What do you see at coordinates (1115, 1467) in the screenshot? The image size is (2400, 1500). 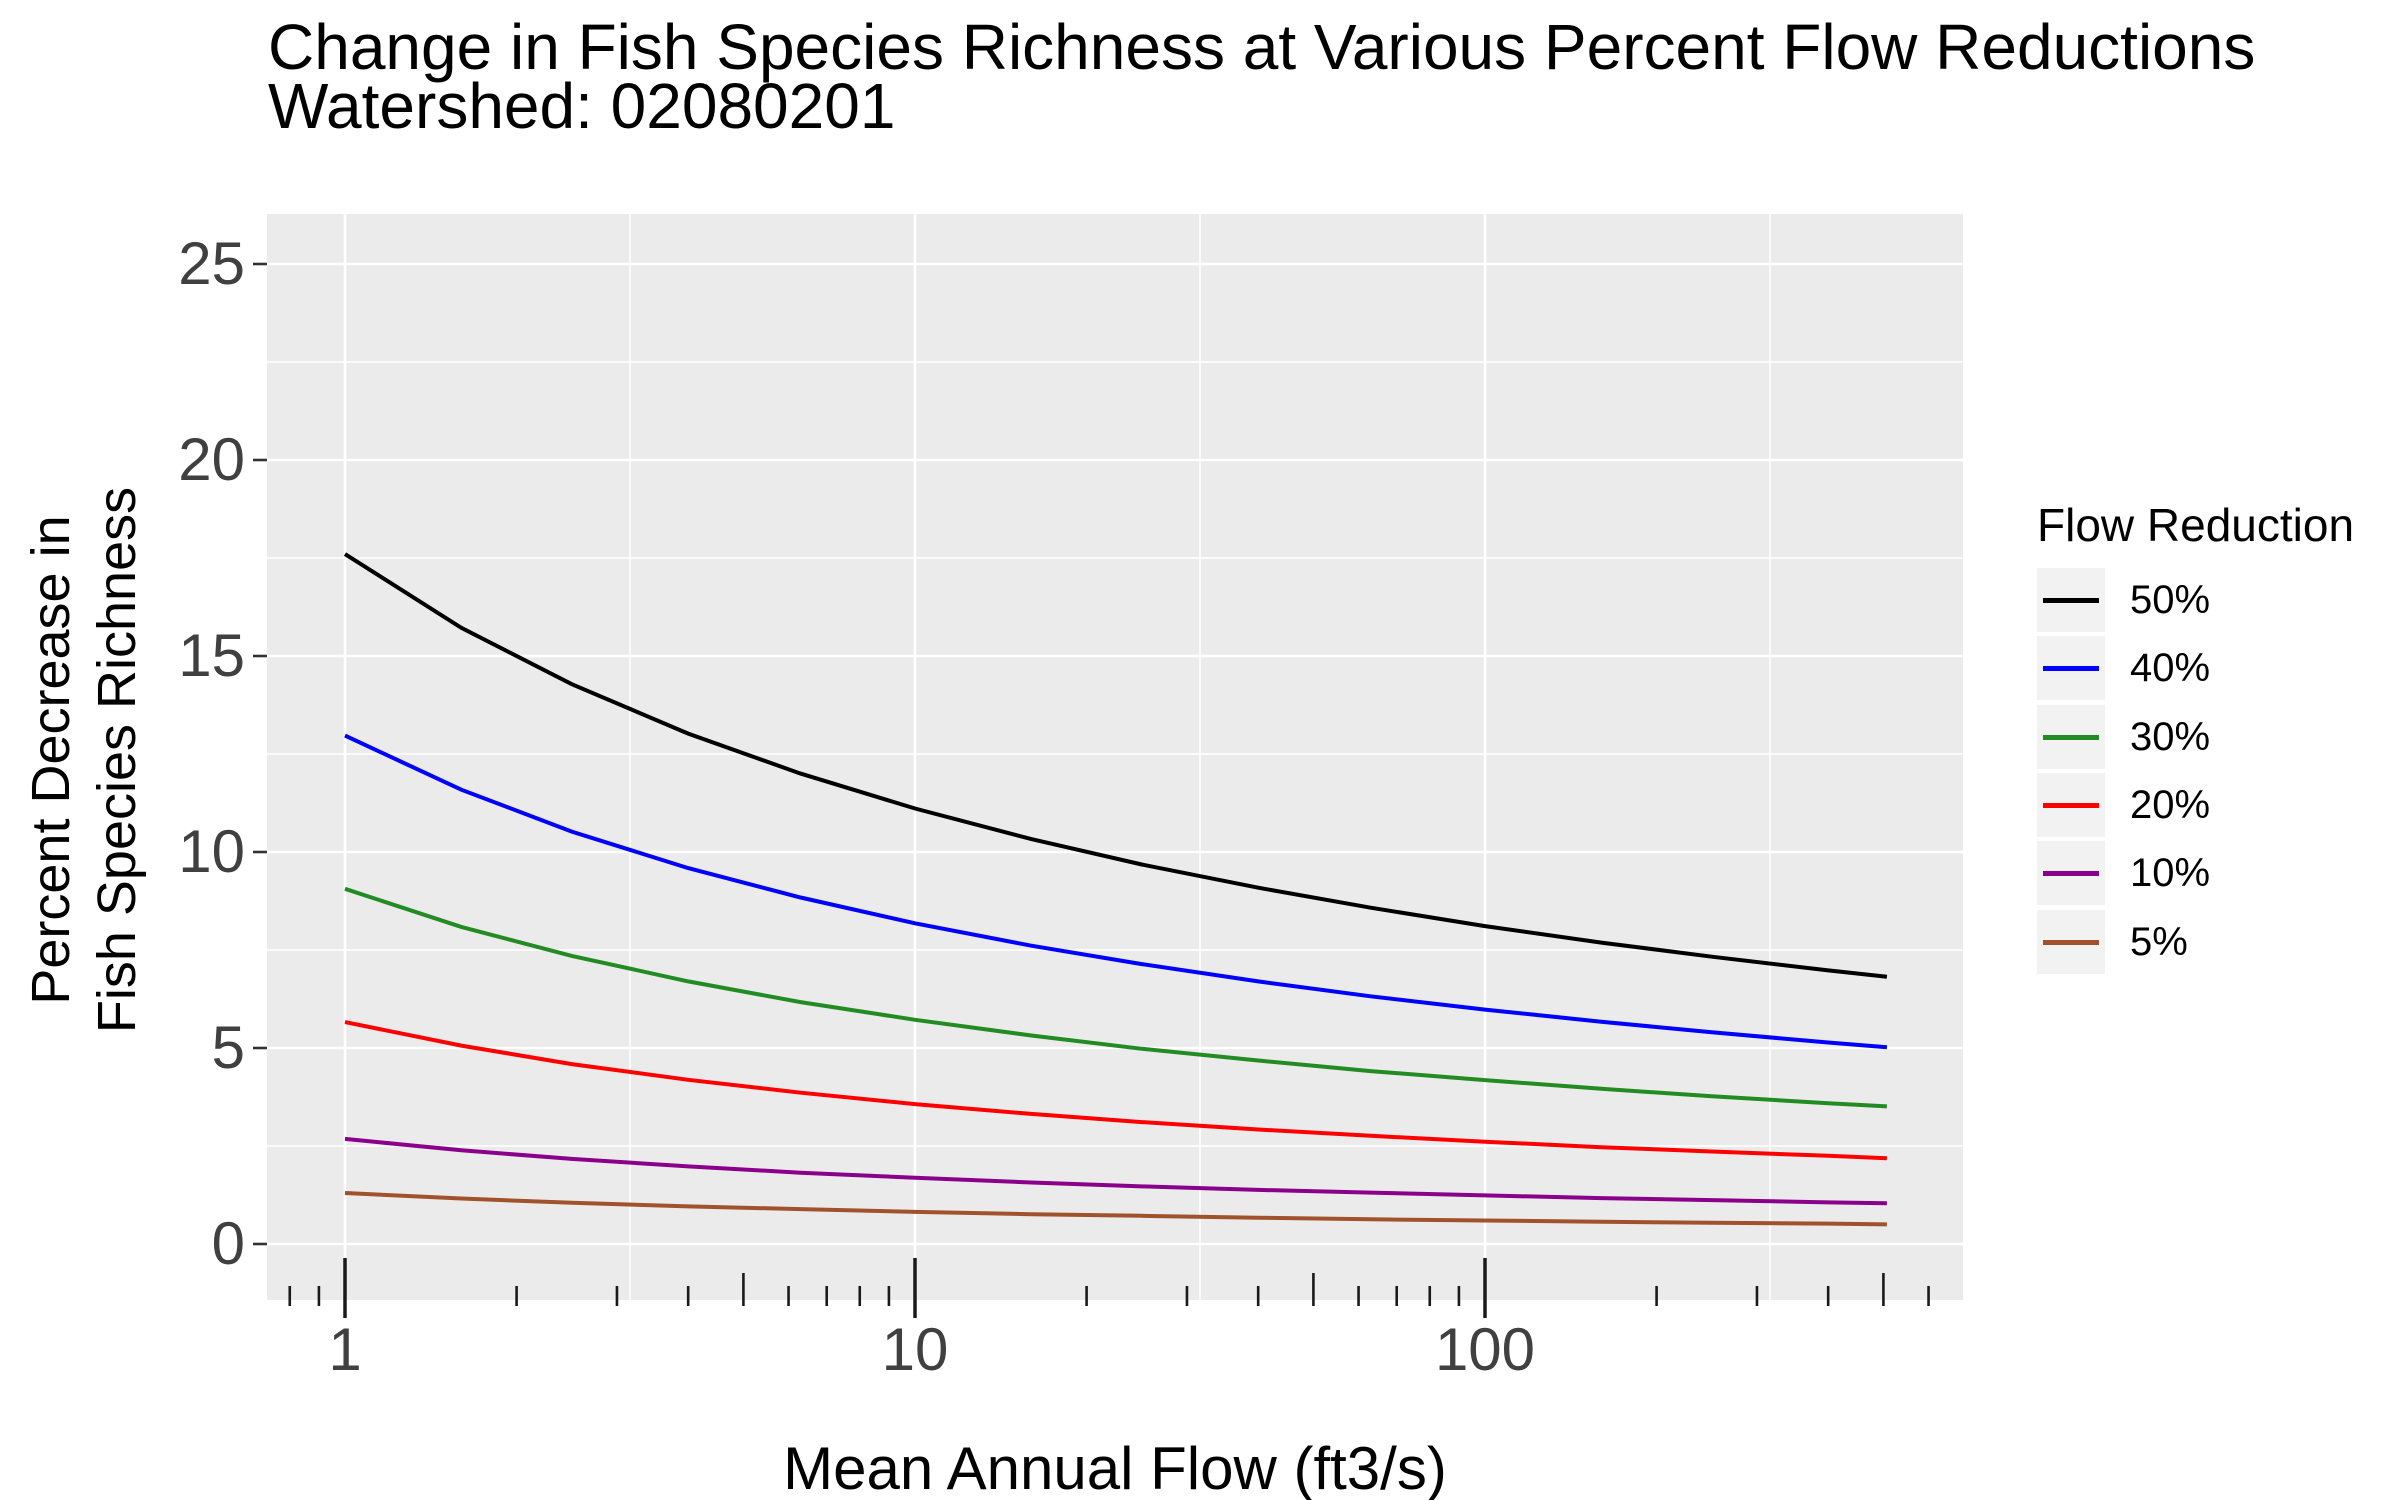 I see `x-axis-title: Mean Annual Flow (ft3/s)` at bounding box center [1115, 1467].